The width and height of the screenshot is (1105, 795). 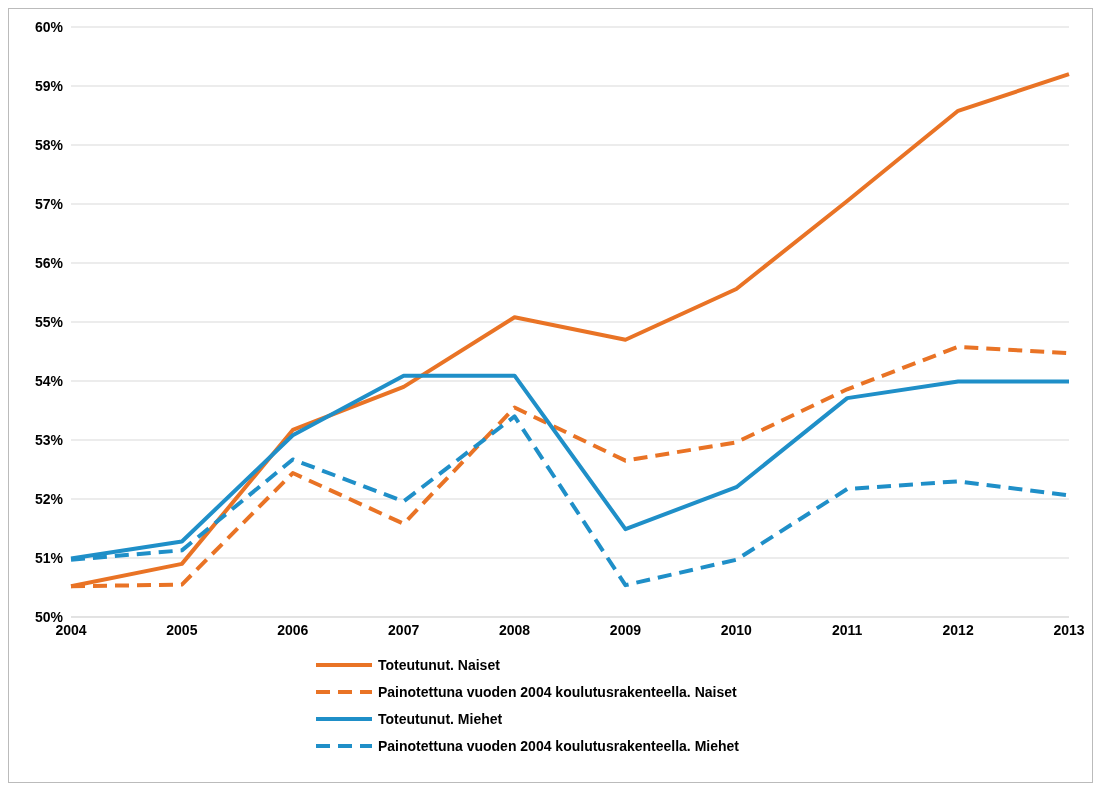 I want to click on y-tick-label: 55%, so click(x=49, y=321).